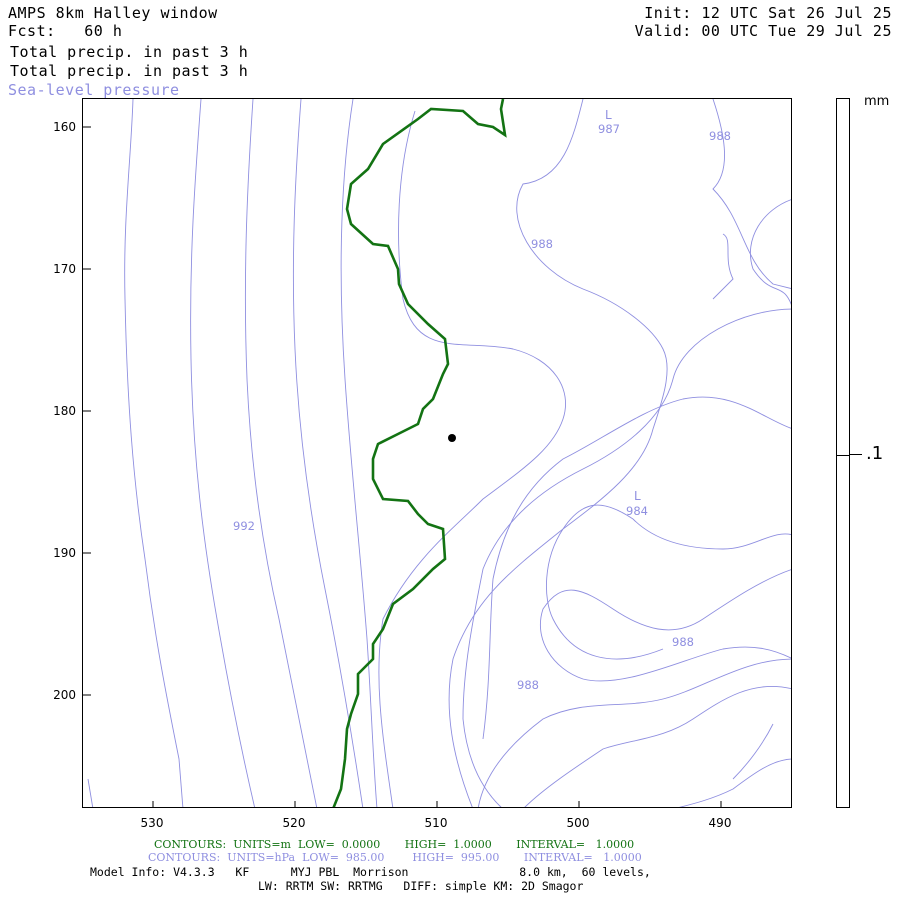 The image size is (900, 900). What do you see at coordinates (129, 52) in the screenshot?
I see `field-label-1: Total precip. in past 3 h` at bounding box center [129, 52].